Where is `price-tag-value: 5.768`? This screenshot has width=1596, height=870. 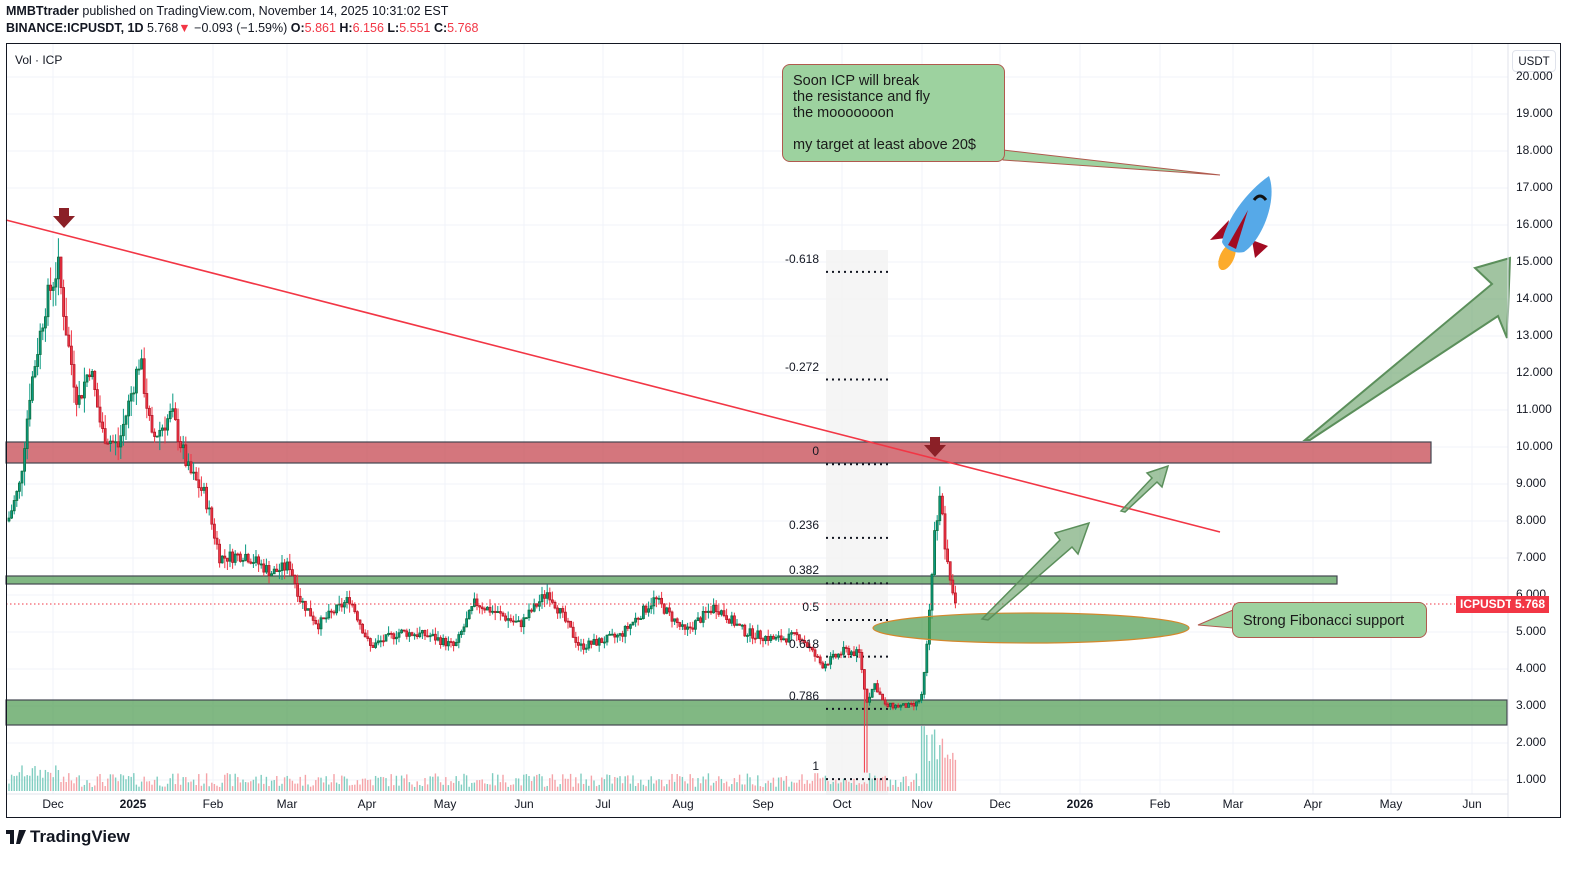
price-tag-value: 5.768 is located at coordinates (1530, 604).